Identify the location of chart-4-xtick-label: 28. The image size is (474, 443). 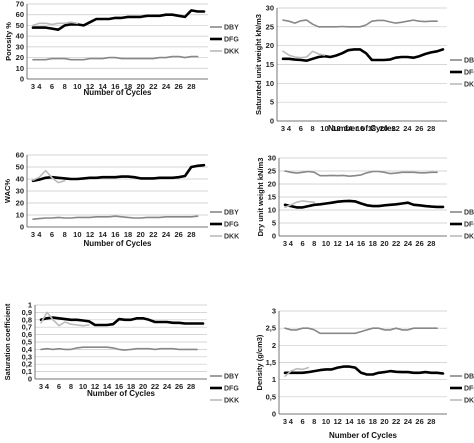
(431, 243).